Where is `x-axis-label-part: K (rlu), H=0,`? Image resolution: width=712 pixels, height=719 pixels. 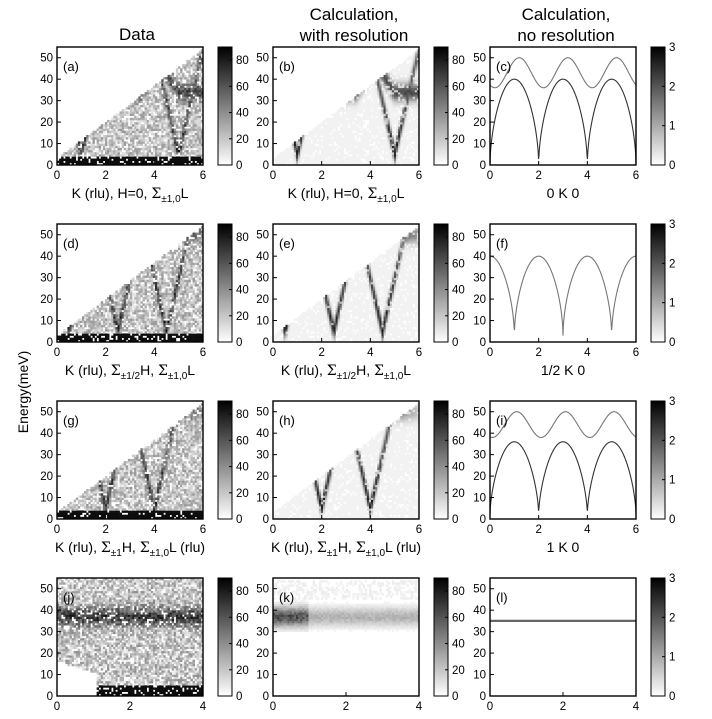
x-axis-label-part: K (rlu), H=0, is located at coordinates (328, 193).